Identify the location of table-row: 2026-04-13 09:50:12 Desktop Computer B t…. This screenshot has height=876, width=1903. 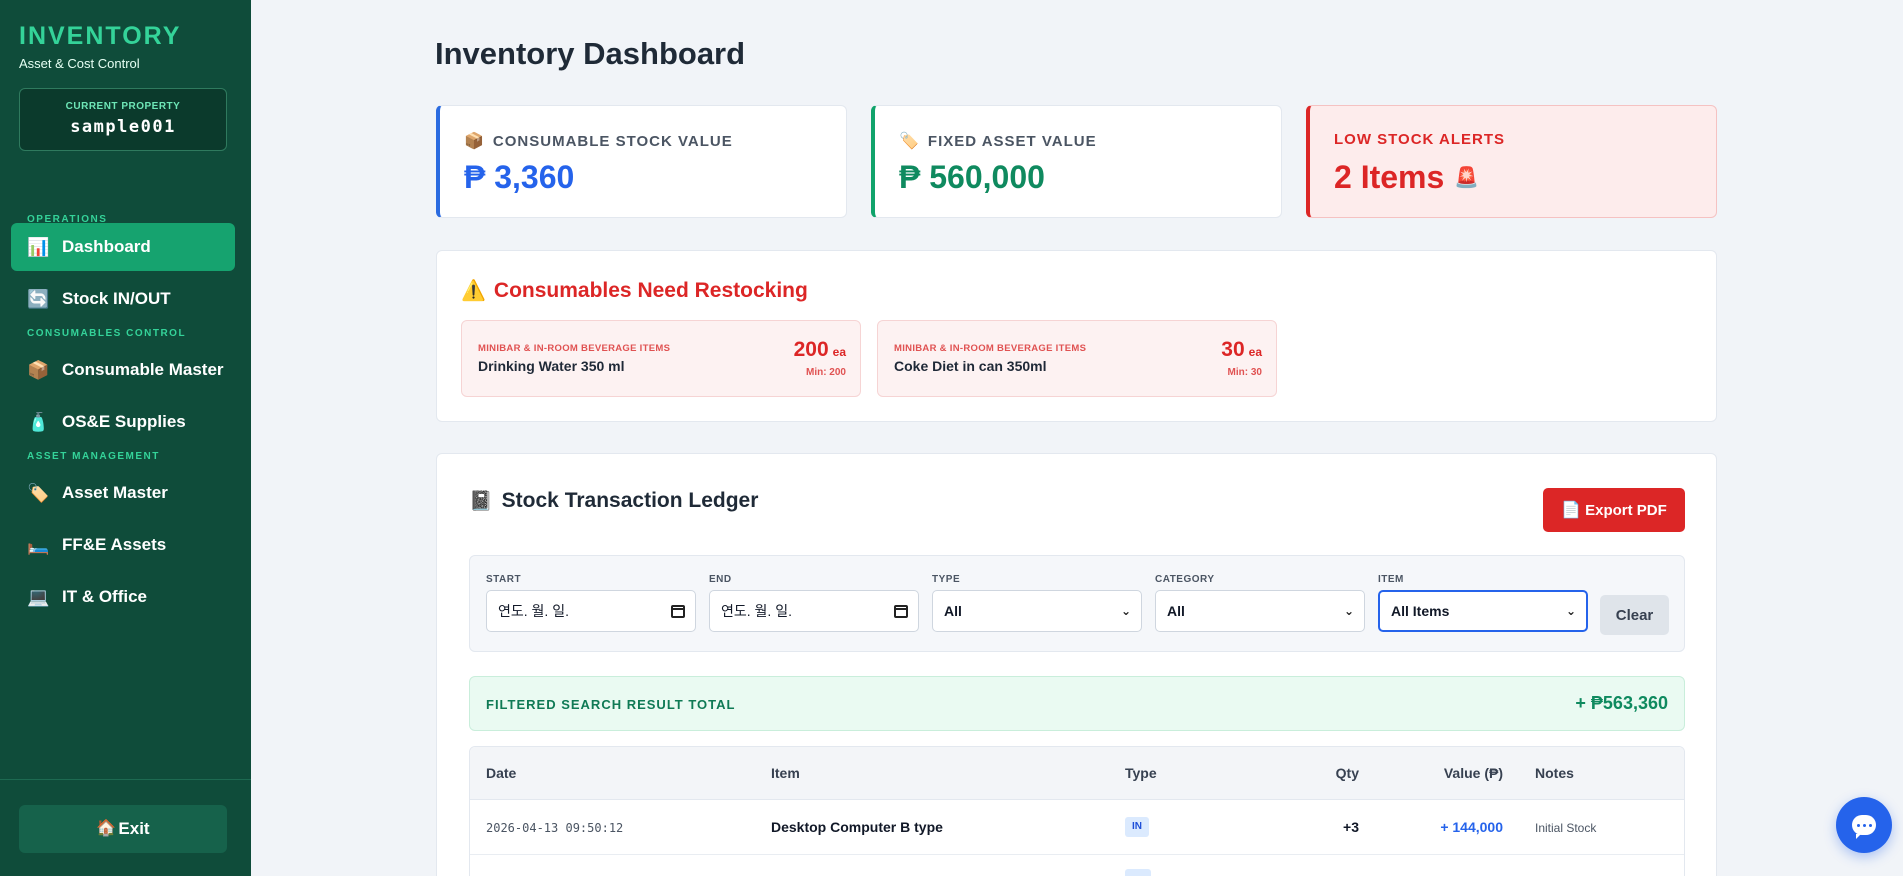
(1077, 827).